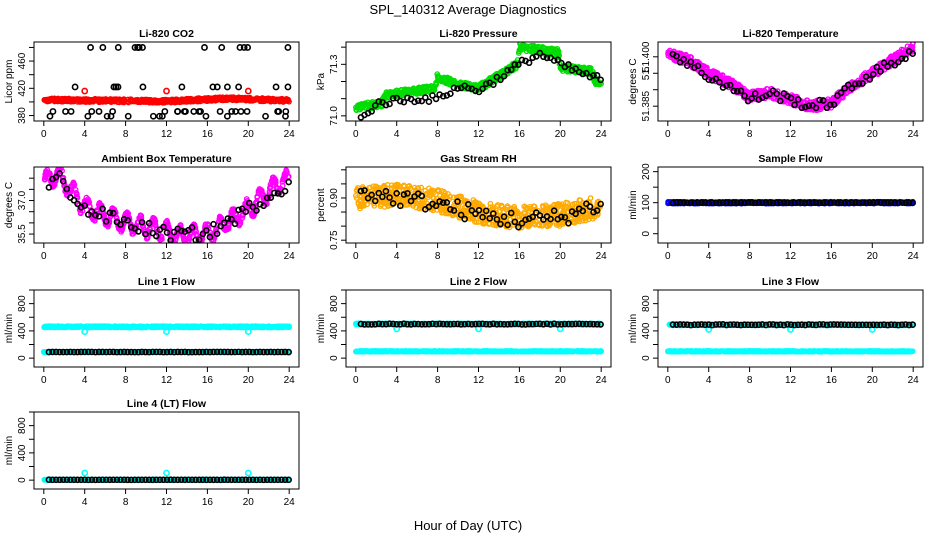 The height and width of the screenshot is (540, 936). Describe the element at coordinates (478, 34) in the screenshot. I see `panel-title: Li-820 Pressure` at that location.